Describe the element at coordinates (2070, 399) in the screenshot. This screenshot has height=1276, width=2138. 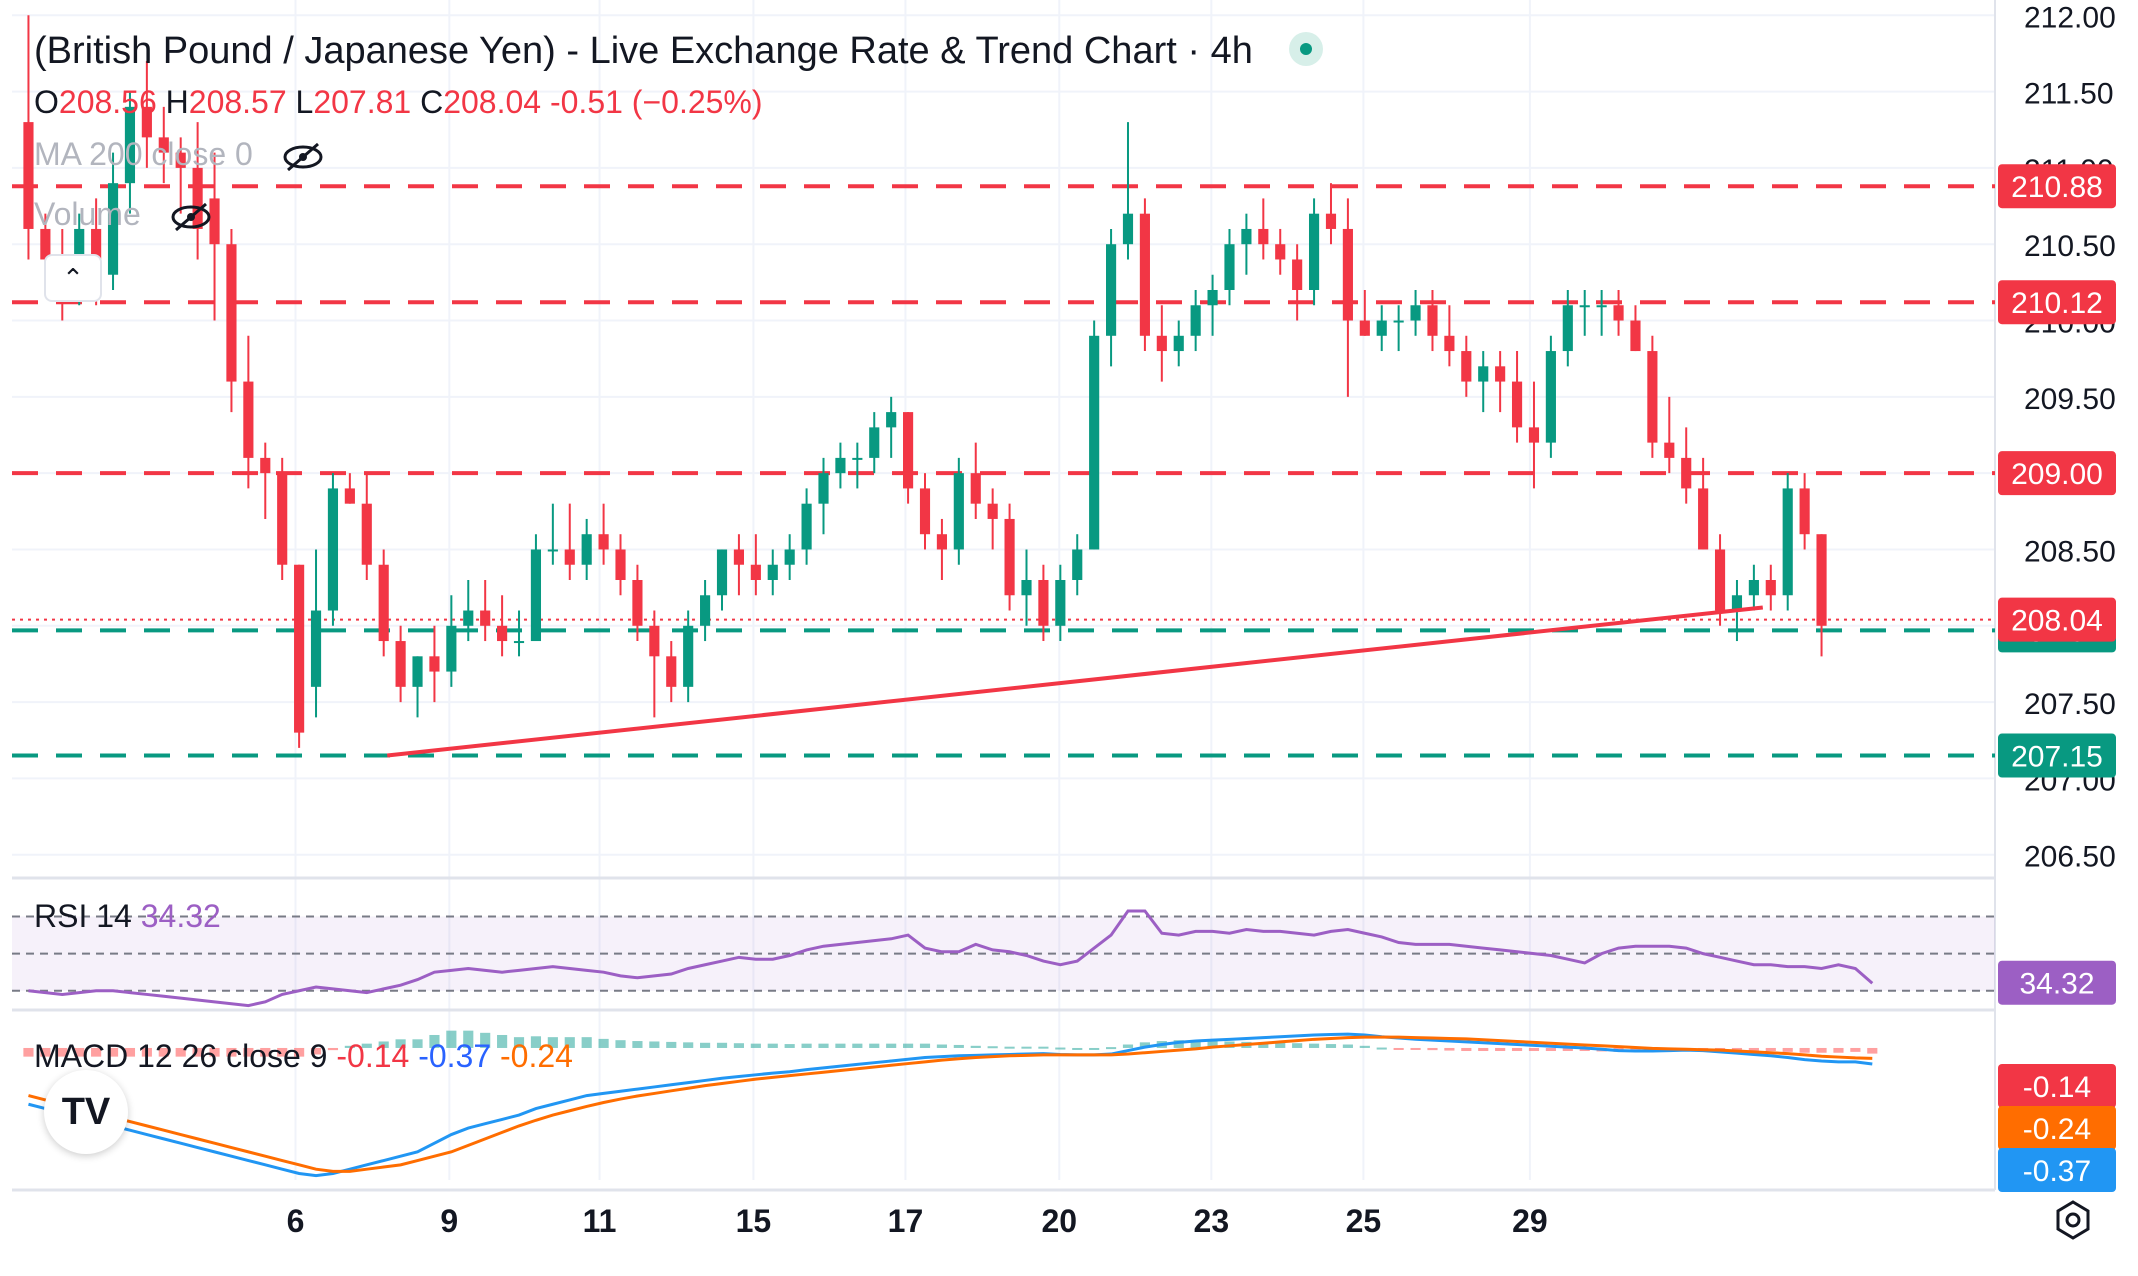
I see `price-tick-label: 209.50` at that location.